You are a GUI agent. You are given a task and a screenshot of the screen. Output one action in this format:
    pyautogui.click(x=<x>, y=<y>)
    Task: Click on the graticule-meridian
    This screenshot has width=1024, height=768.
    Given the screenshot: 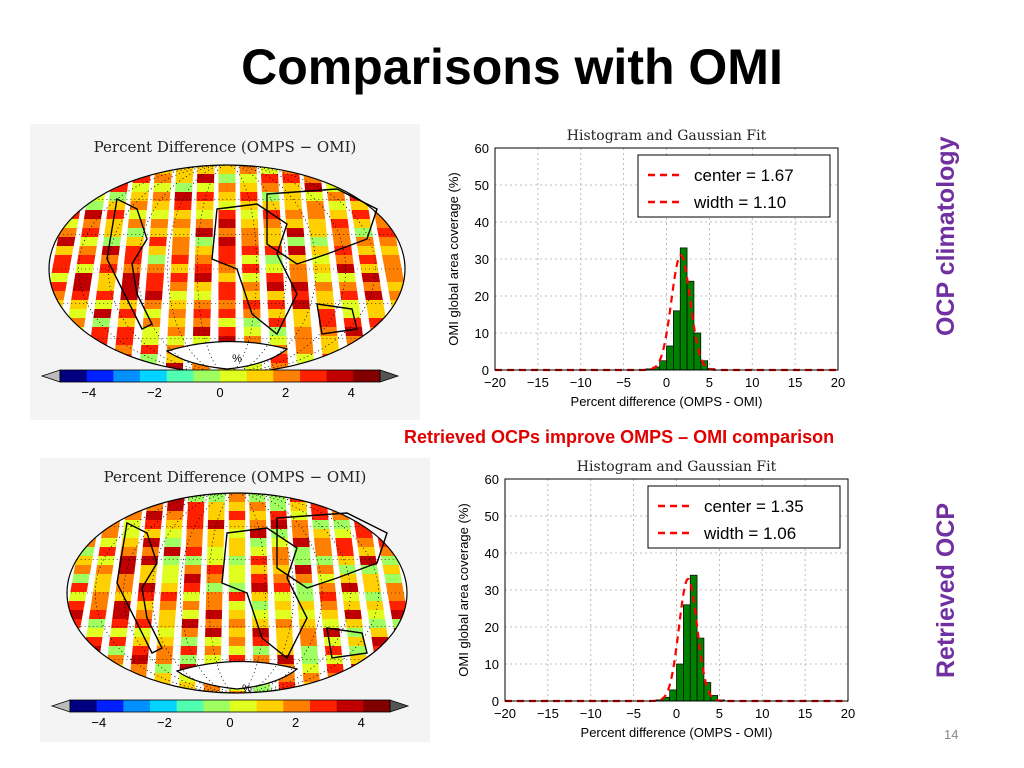 What is the action you would take?
    pyautogui.click(x=227, y=269)
    